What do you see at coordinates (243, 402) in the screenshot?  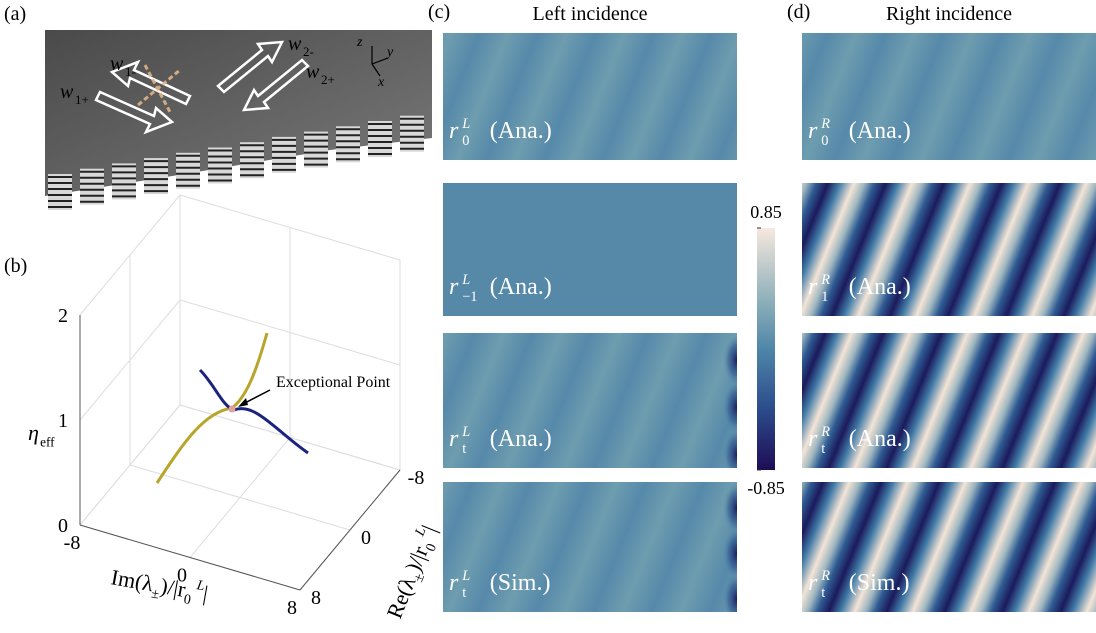 I see `annotation-arrowhead` at bounding box center [243, 402].